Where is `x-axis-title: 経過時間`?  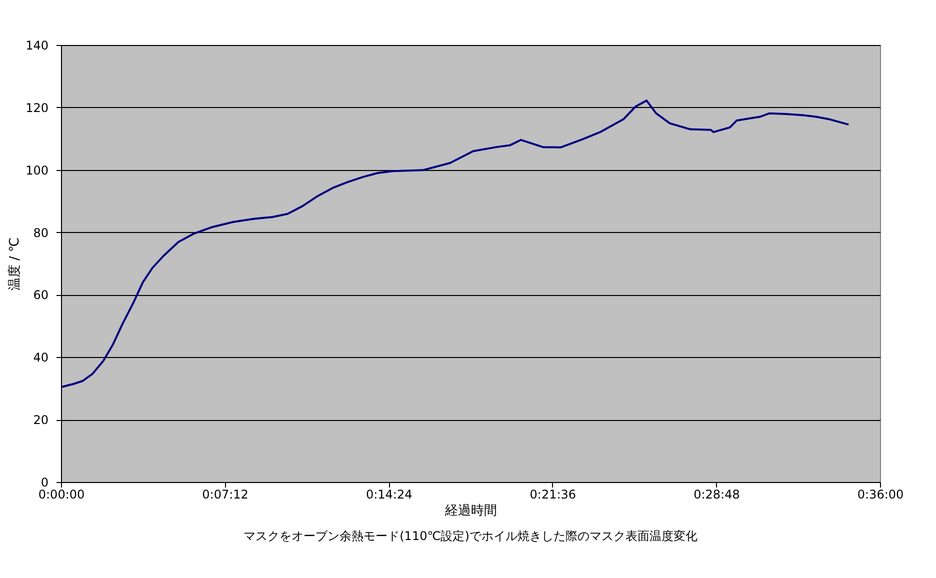 x-axis-title: 経過時間 is located at coordinates (470, 511).